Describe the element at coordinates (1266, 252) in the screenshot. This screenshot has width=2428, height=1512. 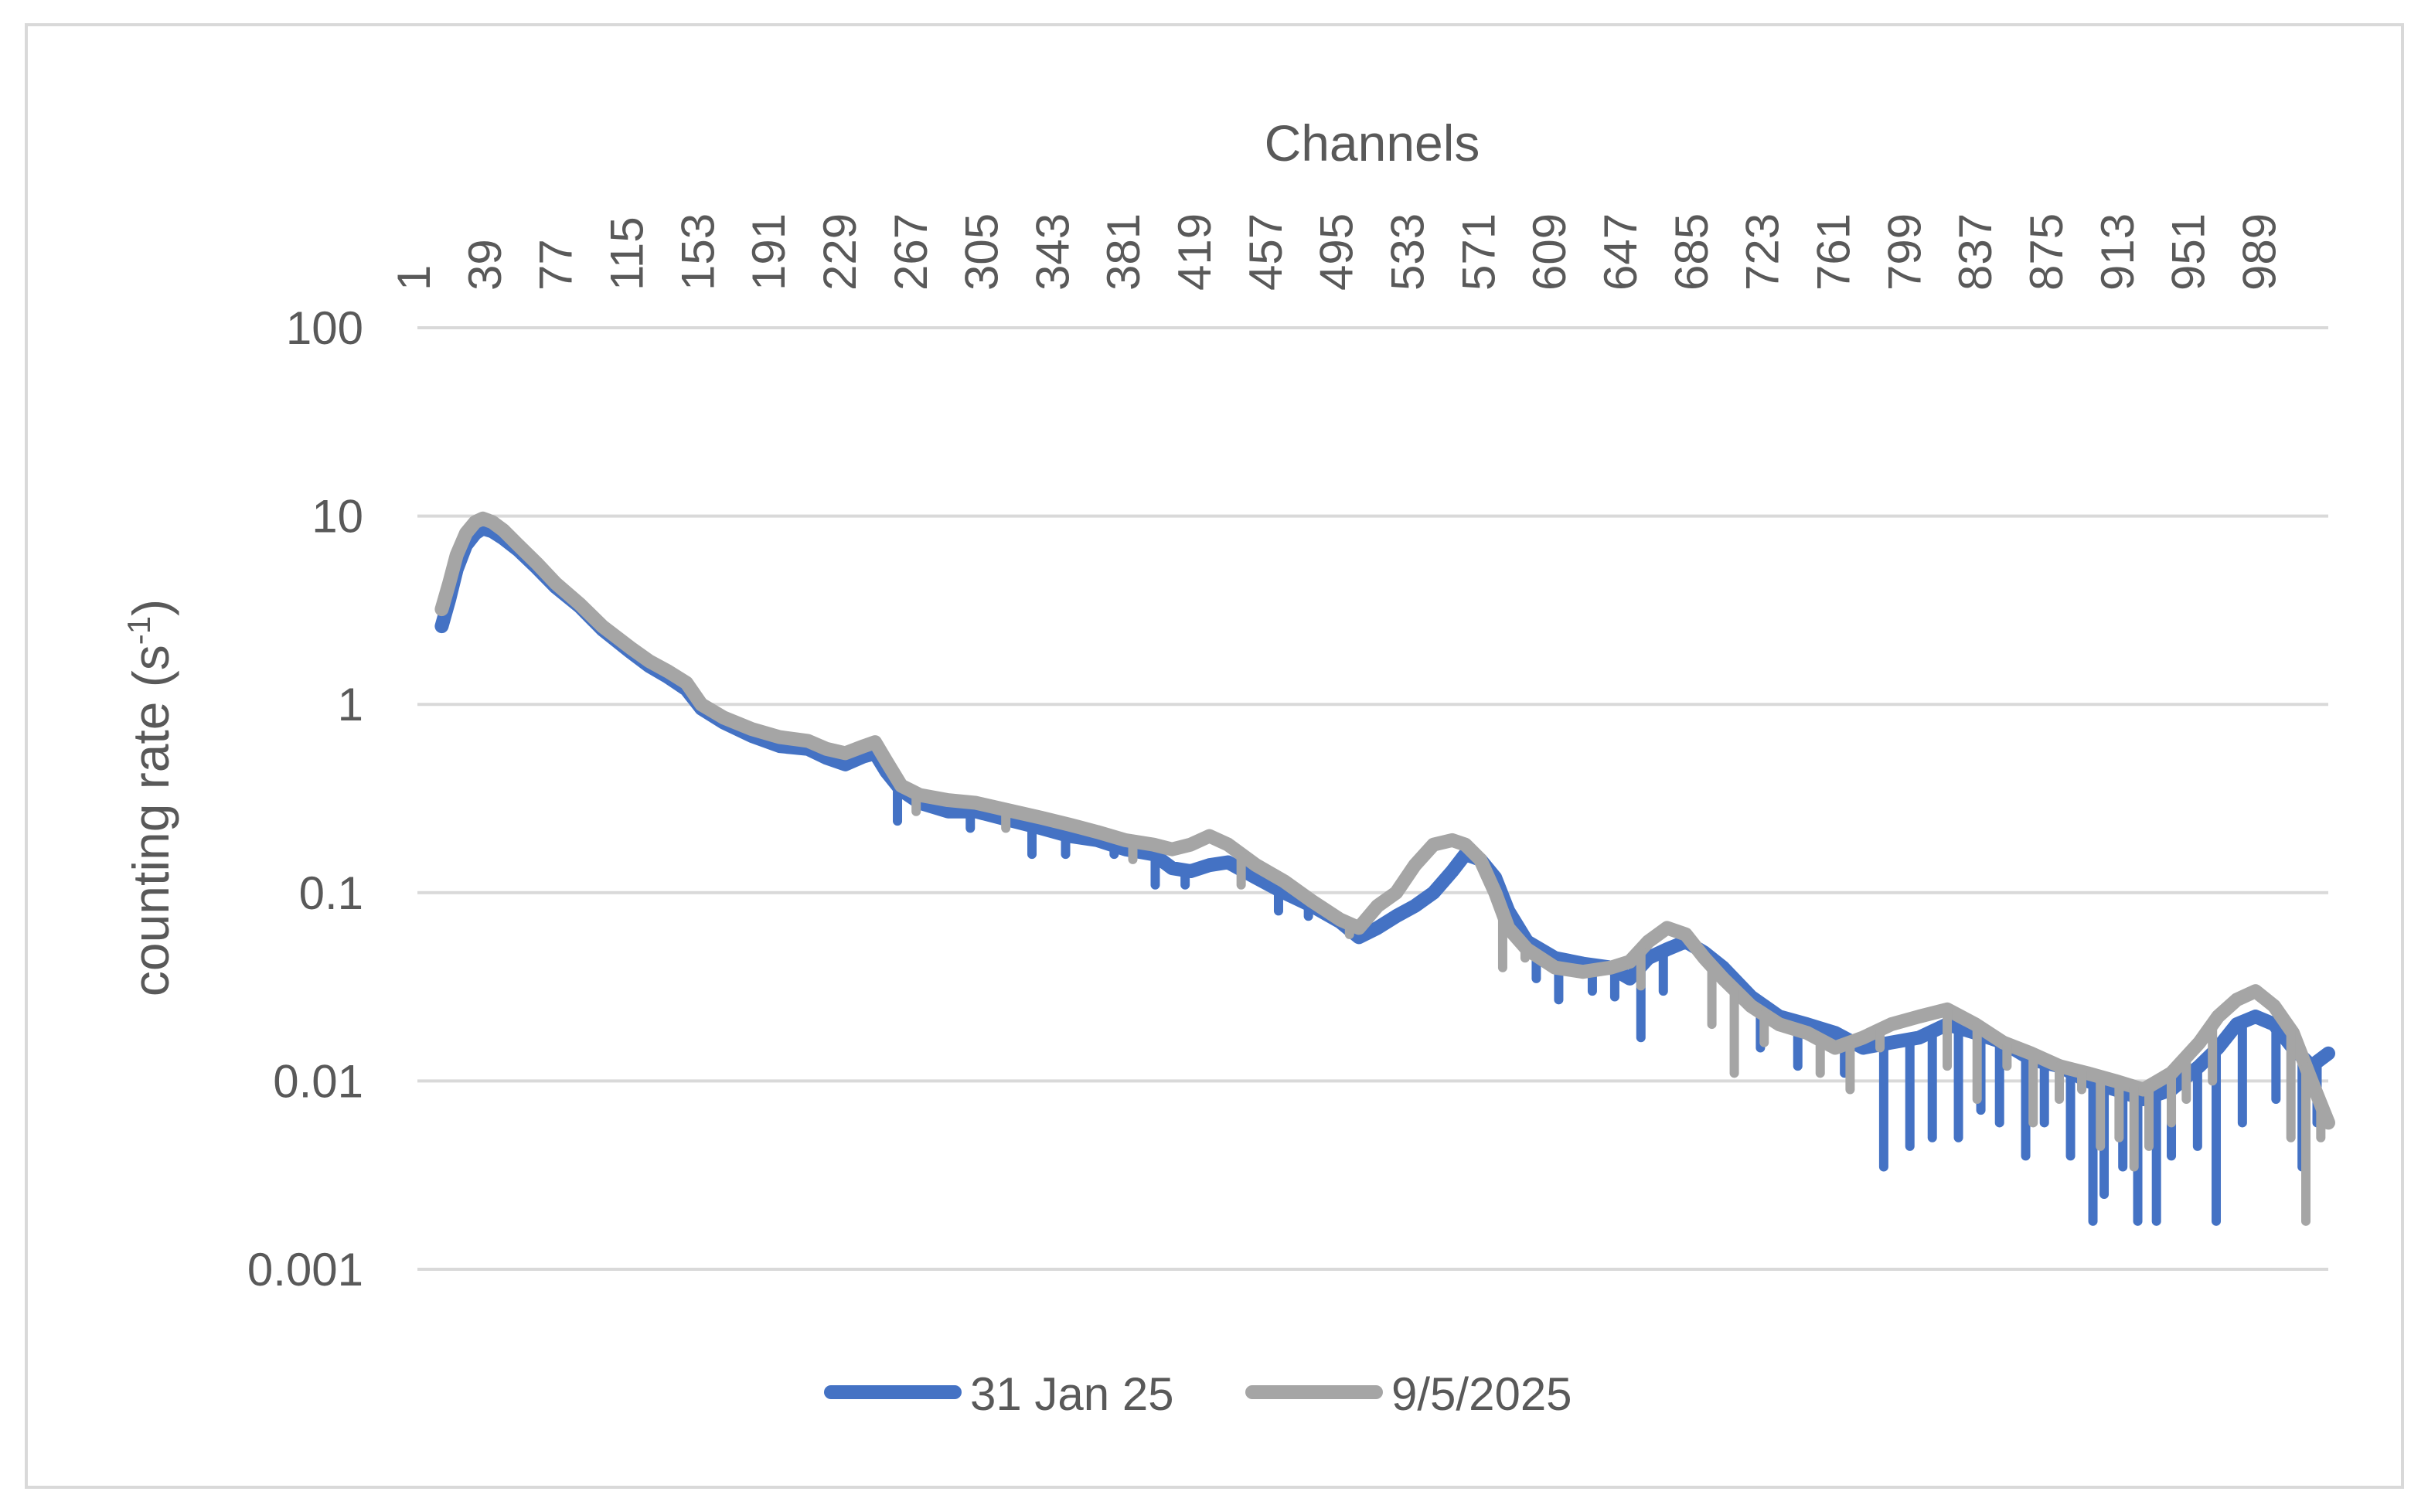
I see `x-tick-label: 457` at that location.